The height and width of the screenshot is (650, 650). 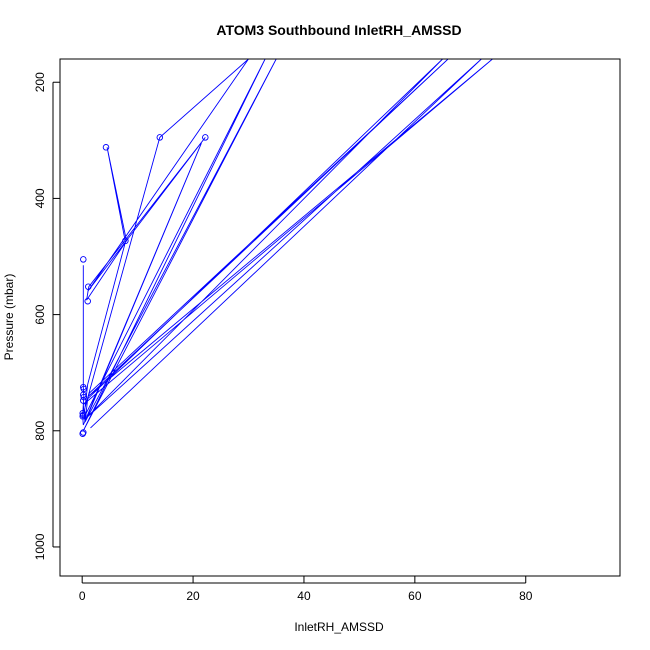 What do you see at coordinates (82, 596) in the screenshot?
I see `x-tick-label: 0` at bounding box center [82, 596].